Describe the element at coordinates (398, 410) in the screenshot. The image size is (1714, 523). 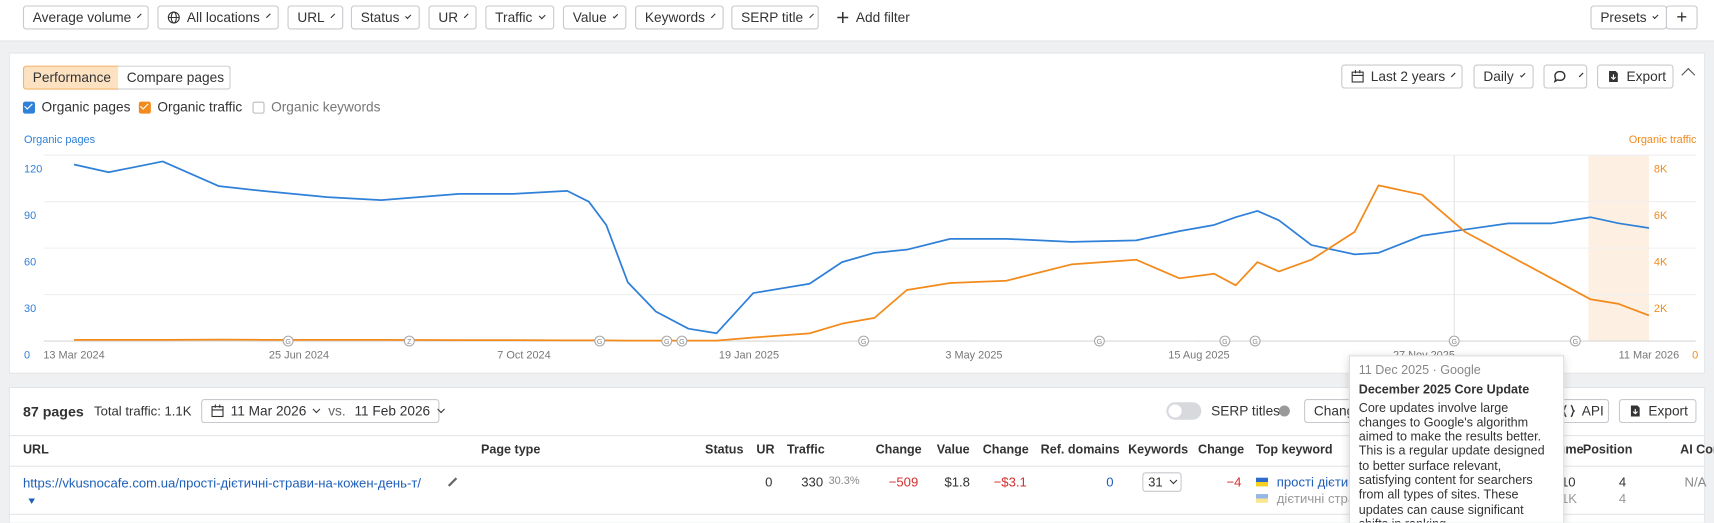
I see `compare-date: 11 Feb 2026` at that location.